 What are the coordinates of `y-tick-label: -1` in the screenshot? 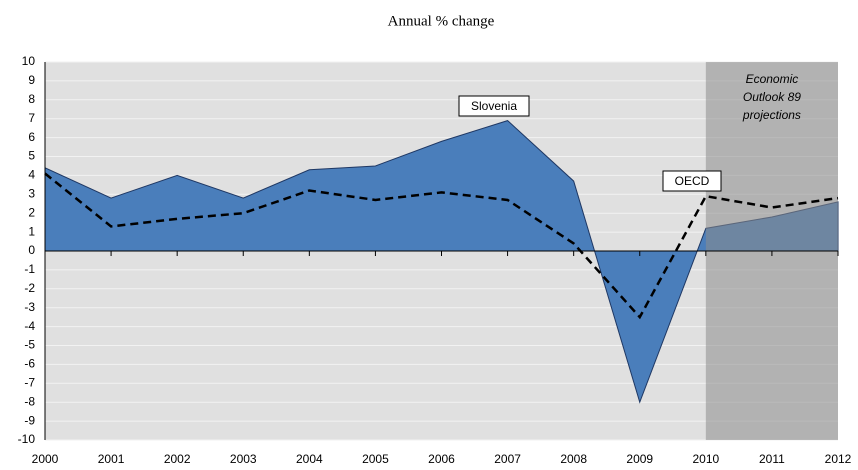 It's located at (29, 269).